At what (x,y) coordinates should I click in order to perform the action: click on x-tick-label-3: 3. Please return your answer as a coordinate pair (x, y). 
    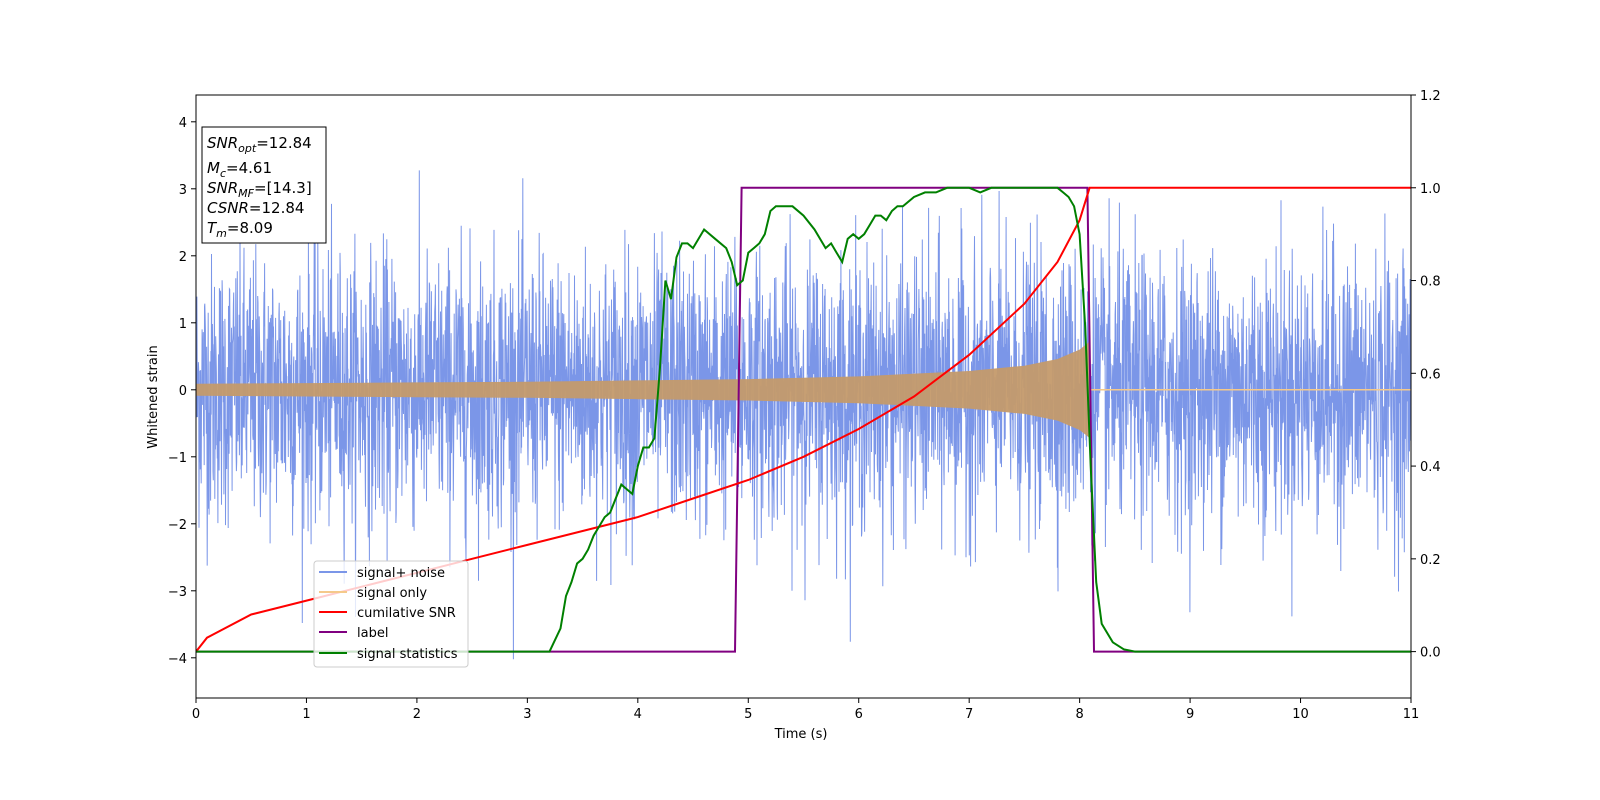
    Looking at the image, I should click on (527, 714).